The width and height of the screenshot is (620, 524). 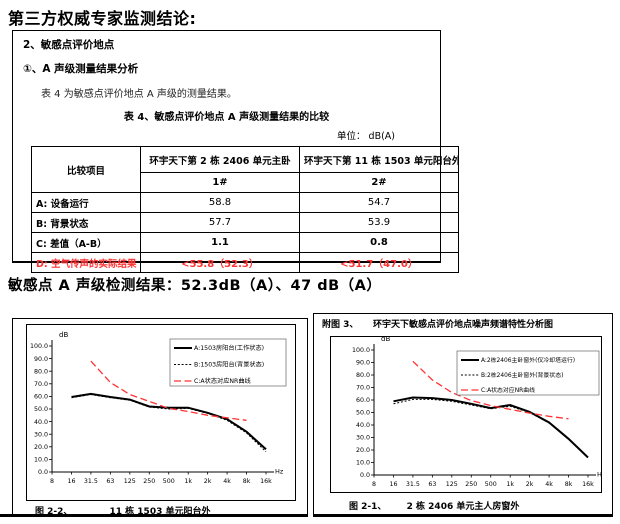 I want to click on svg-text: A:1503房阳台(工作状态), so click(x=229, y=348).